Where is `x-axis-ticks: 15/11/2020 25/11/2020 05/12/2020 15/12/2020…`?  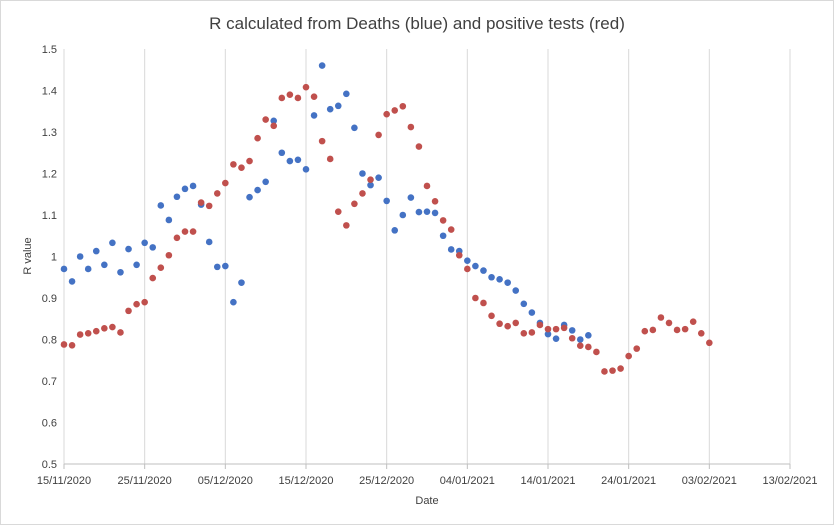
x-axis-ticks: 15/11/2020 25/11/2020 05/12/2020 15/12/2020… is located at coordinates (427, 481).